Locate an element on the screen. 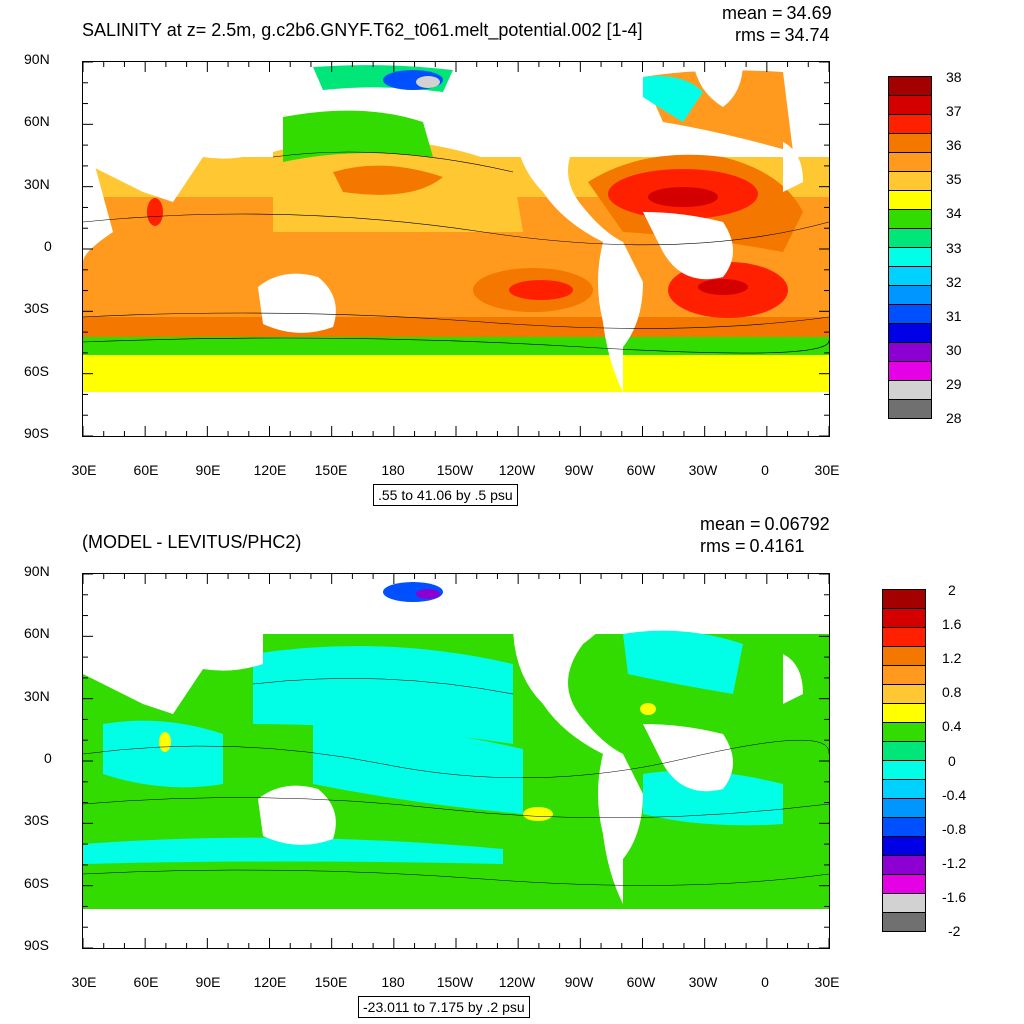  colorbar-label: 33 is located at coordinates (954, 248).